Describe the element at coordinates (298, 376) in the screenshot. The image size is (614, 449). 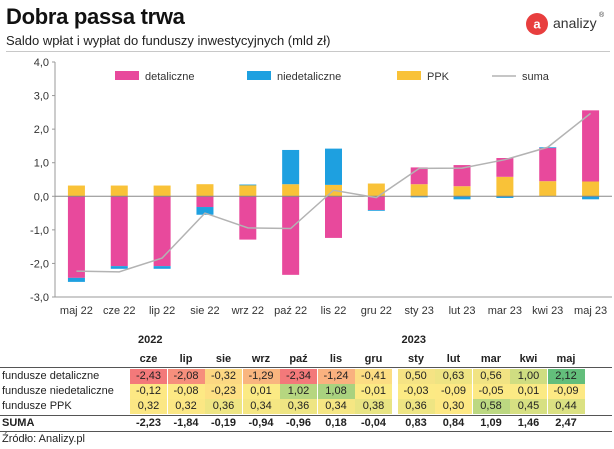
I see `table-cell: -2,34` at that location.